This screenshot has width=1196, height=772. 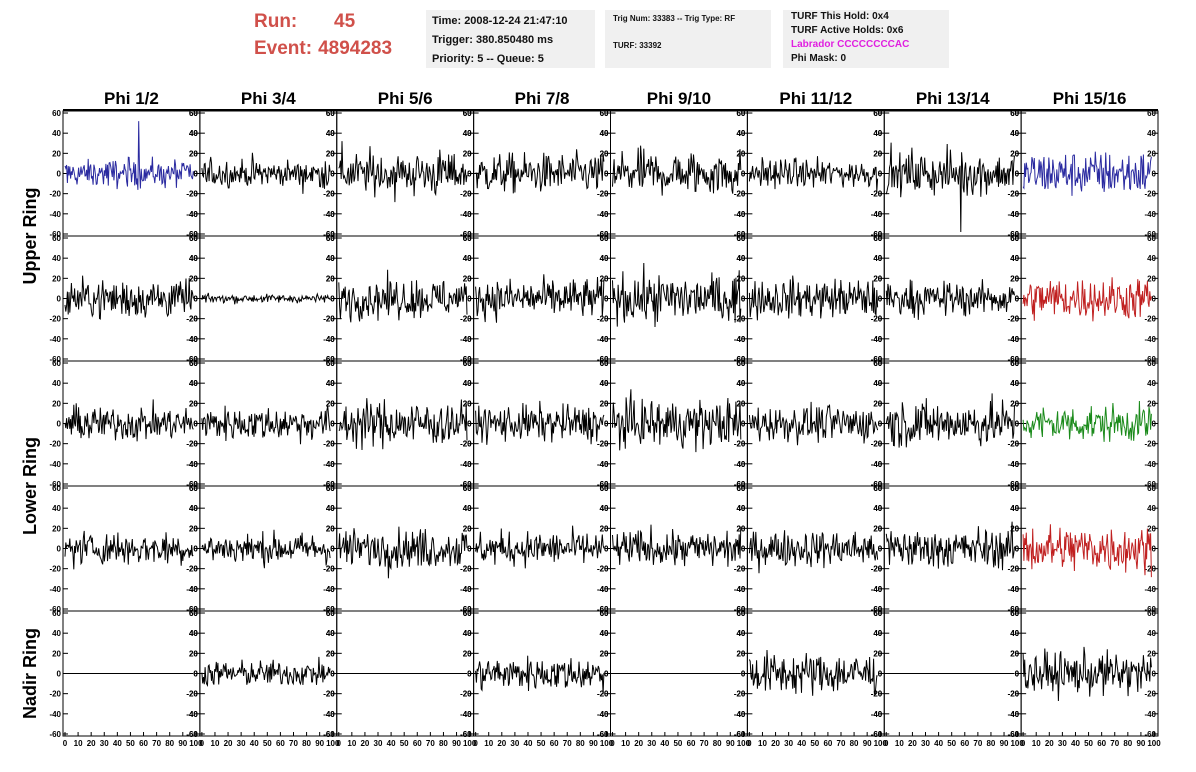 I want to click on x-tick-label: 100, so click(x=196, y=743).